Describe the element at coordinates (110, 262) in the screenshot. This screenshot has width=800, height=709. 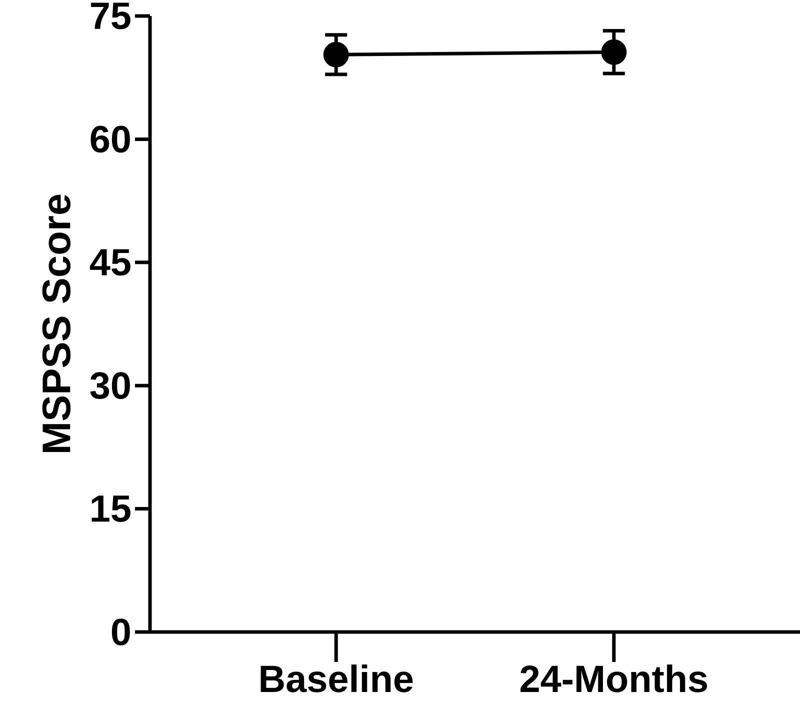
I see `y-tick-label: 45` at that location.